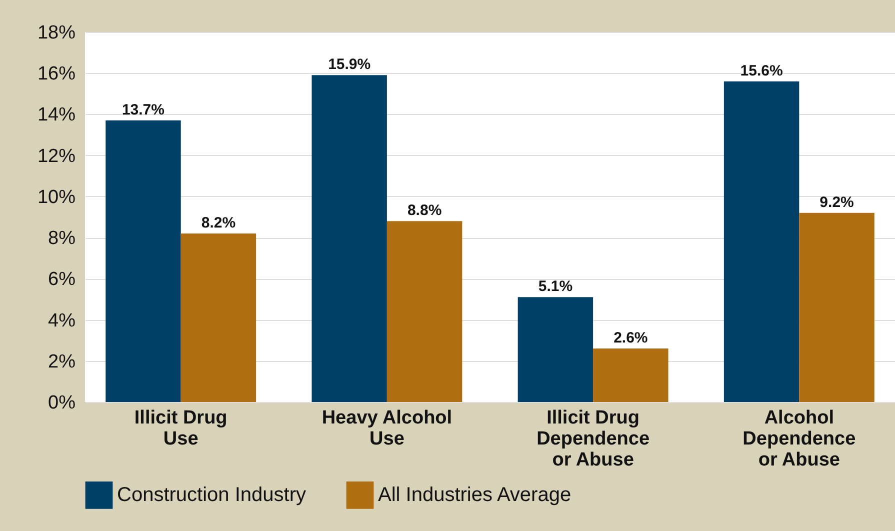  I want to click on y-tick-label: 12%, so click(56, 156).